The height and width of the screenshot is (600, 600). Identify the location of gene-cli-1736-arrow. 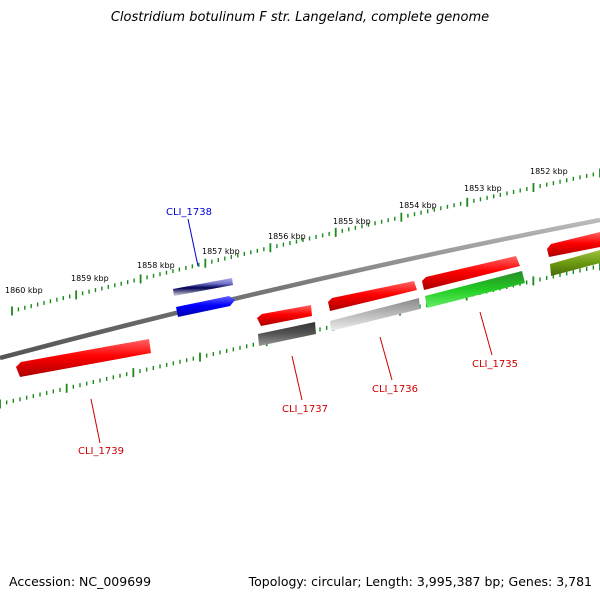
(372, 296).